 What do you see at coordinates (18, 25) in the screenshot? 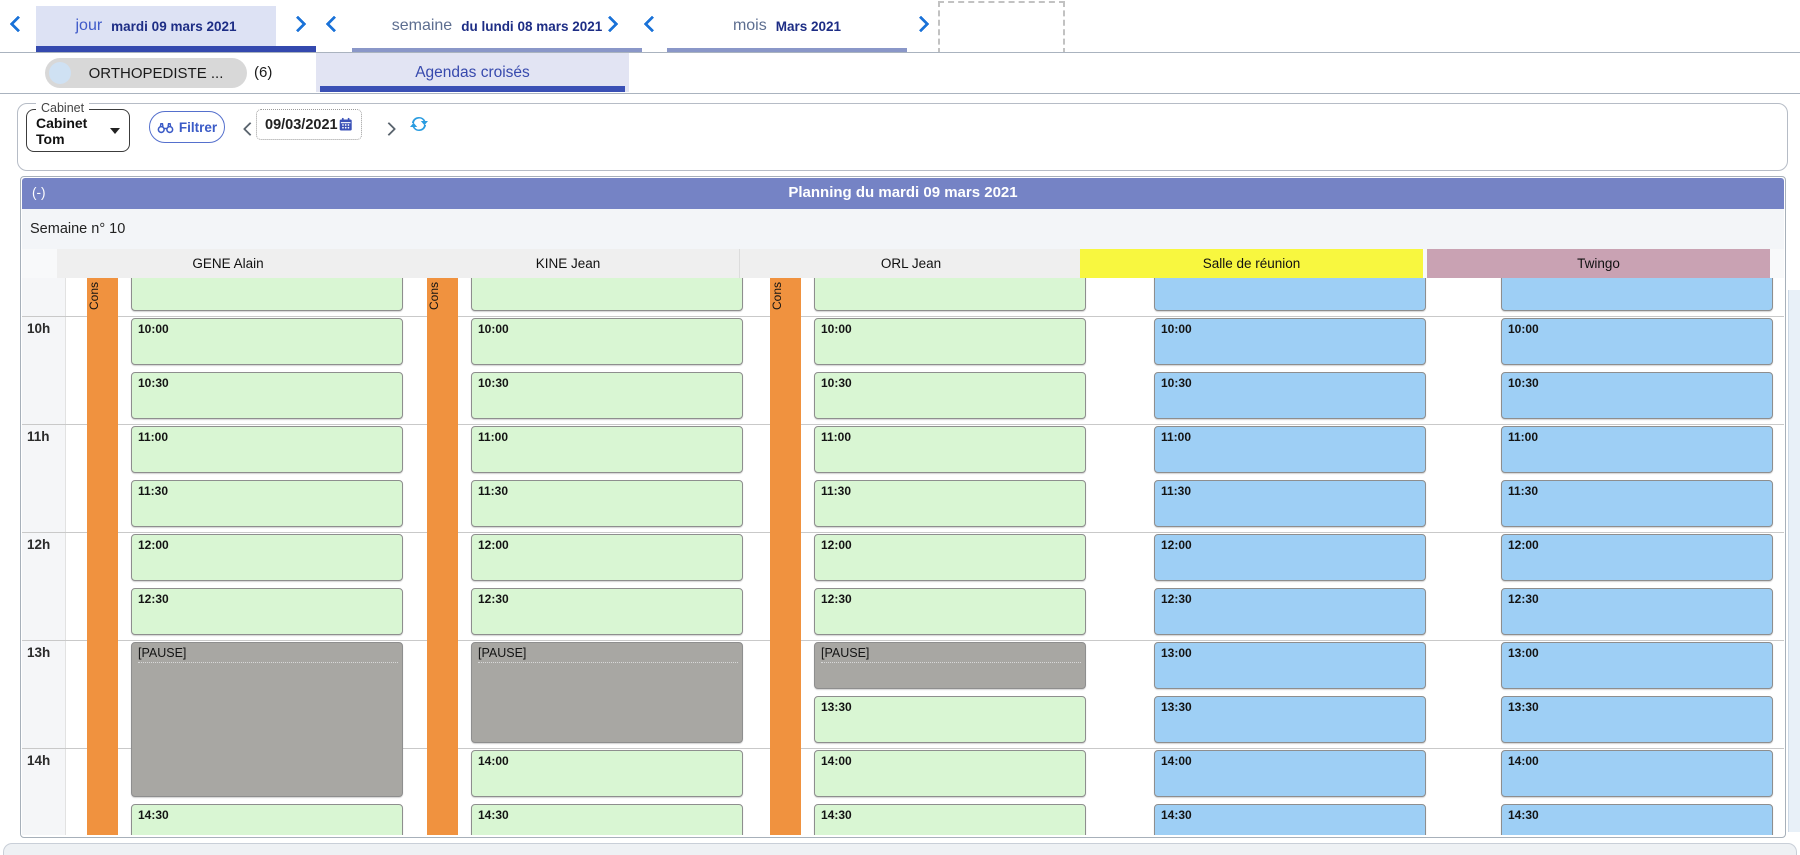
I see `day-prev-chevron-icon` at bounding box center [18, 25].